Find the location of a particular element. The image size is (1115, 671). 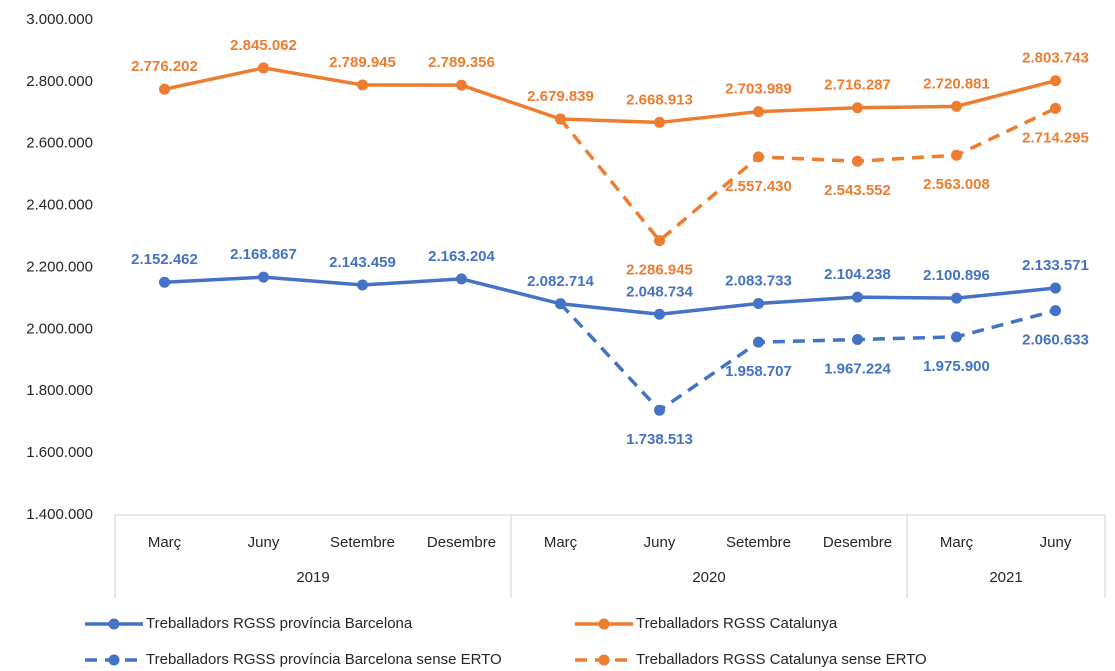

group-label: 2020 is located at coordinates (708, 577).